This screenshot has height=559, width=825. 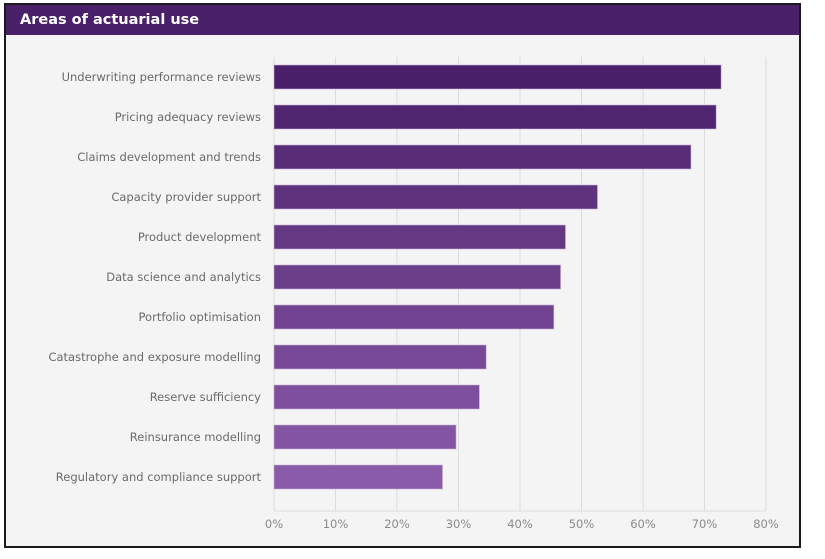 What do you see at coordinates (200, 237) in the screenshot?
I see `category-label: Product development` at bounding box center [200, 237].